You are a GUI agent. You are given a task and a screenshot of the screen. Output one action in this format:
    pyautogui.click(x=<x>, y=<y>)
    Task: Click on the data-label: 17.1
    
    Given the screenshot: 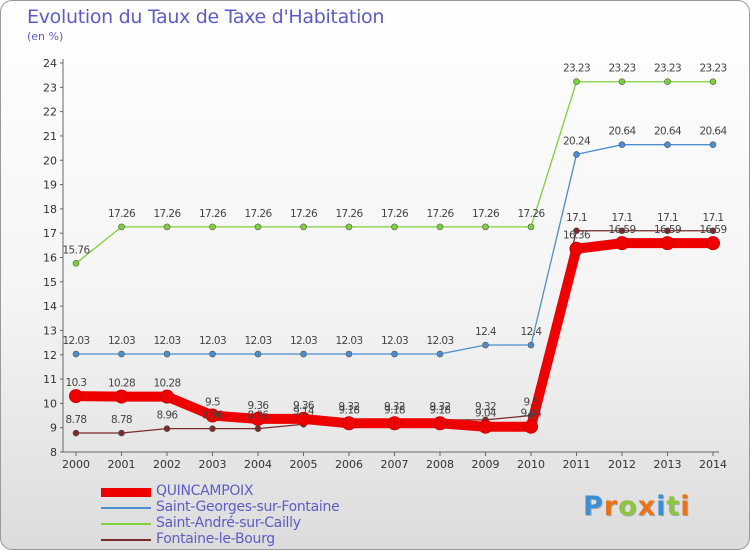 What is the action you would take?
    pyautogui.click(x=576, y=218)
    